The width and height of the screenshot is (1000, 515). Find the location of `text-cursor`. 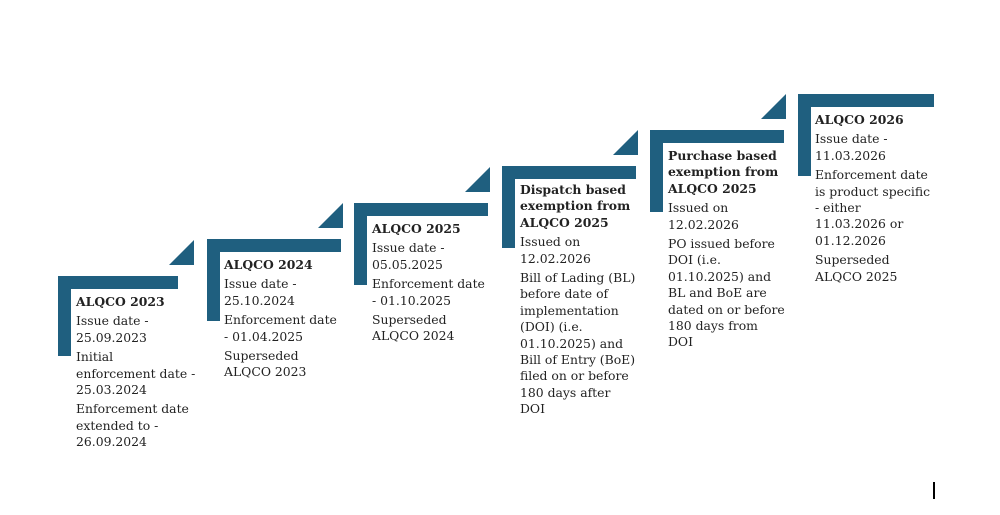

text-cursor is located at coordinates (934, 490).